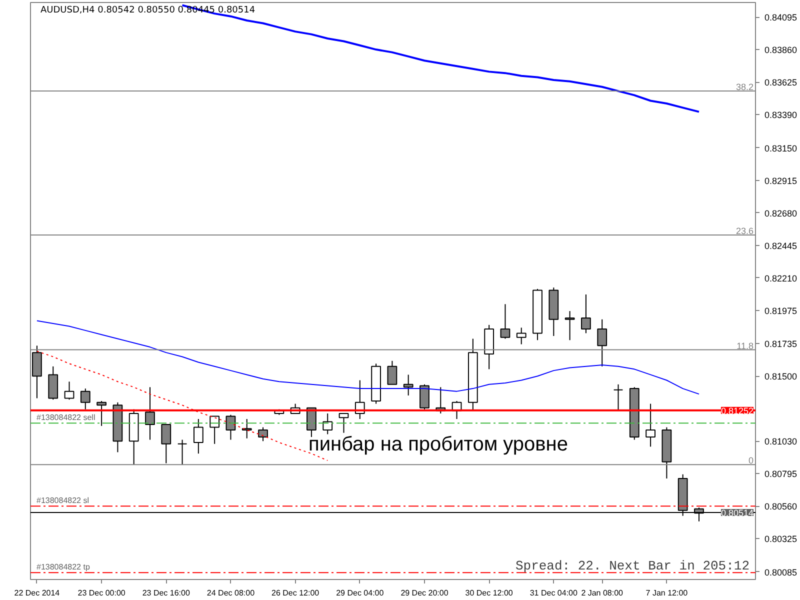 This screenshot has height=600, width=800. What do you see at coordinates (745, 231) in the screenshot?
I see `annotation: 23.6` at bounding box center [745, 231].